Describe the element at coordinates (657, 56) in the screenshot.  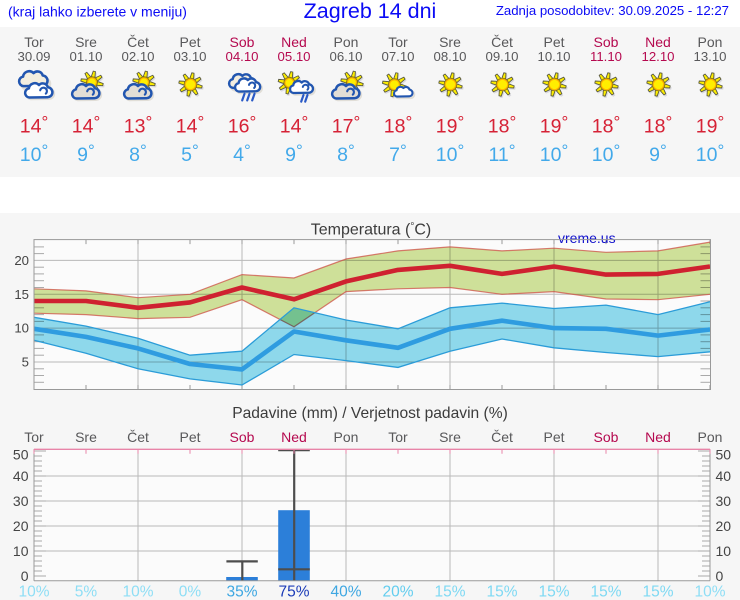
I see `svg-text: 12.10` at that location.